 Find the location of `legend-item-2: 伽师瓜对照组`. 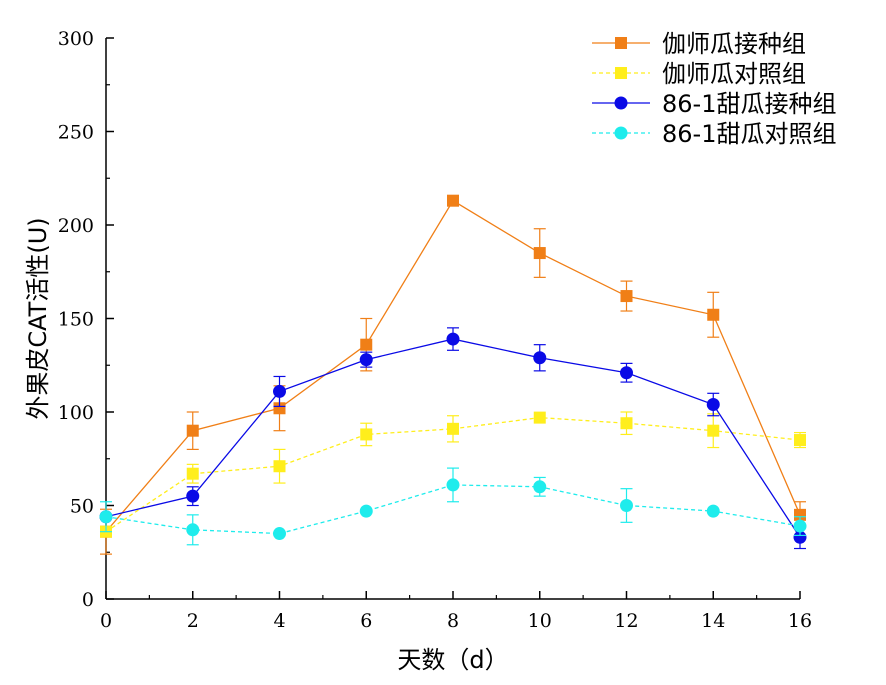

legend-item-2: 伽师瓜对照组 is located at coordinates (699, 74).